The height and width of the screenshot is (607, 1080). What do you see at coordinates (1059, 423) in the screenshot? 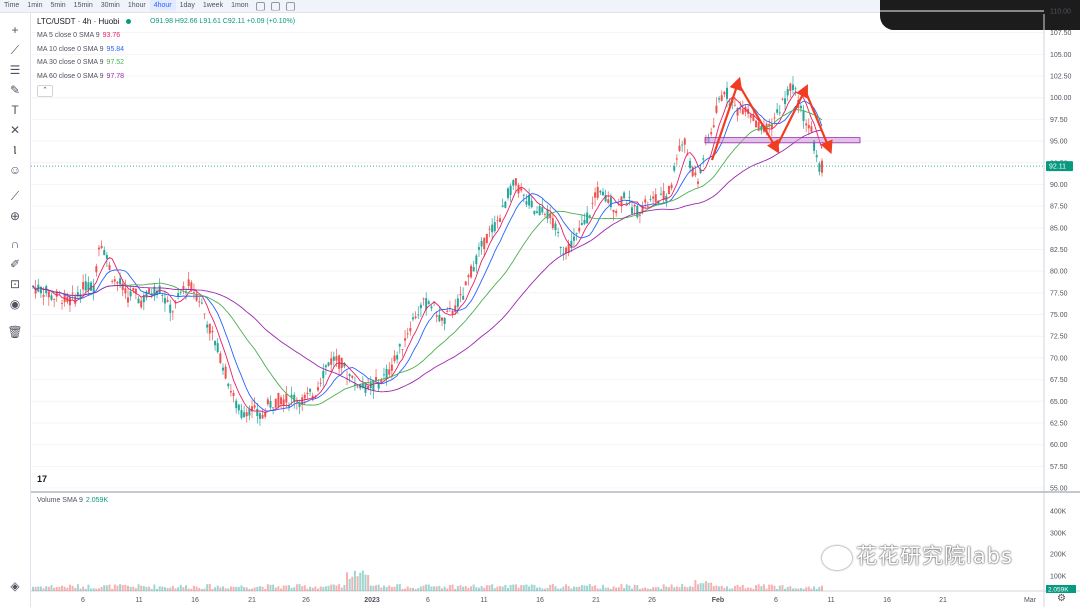
I see `price-tick-label: 62.50` at bounding box center [1059, 423].